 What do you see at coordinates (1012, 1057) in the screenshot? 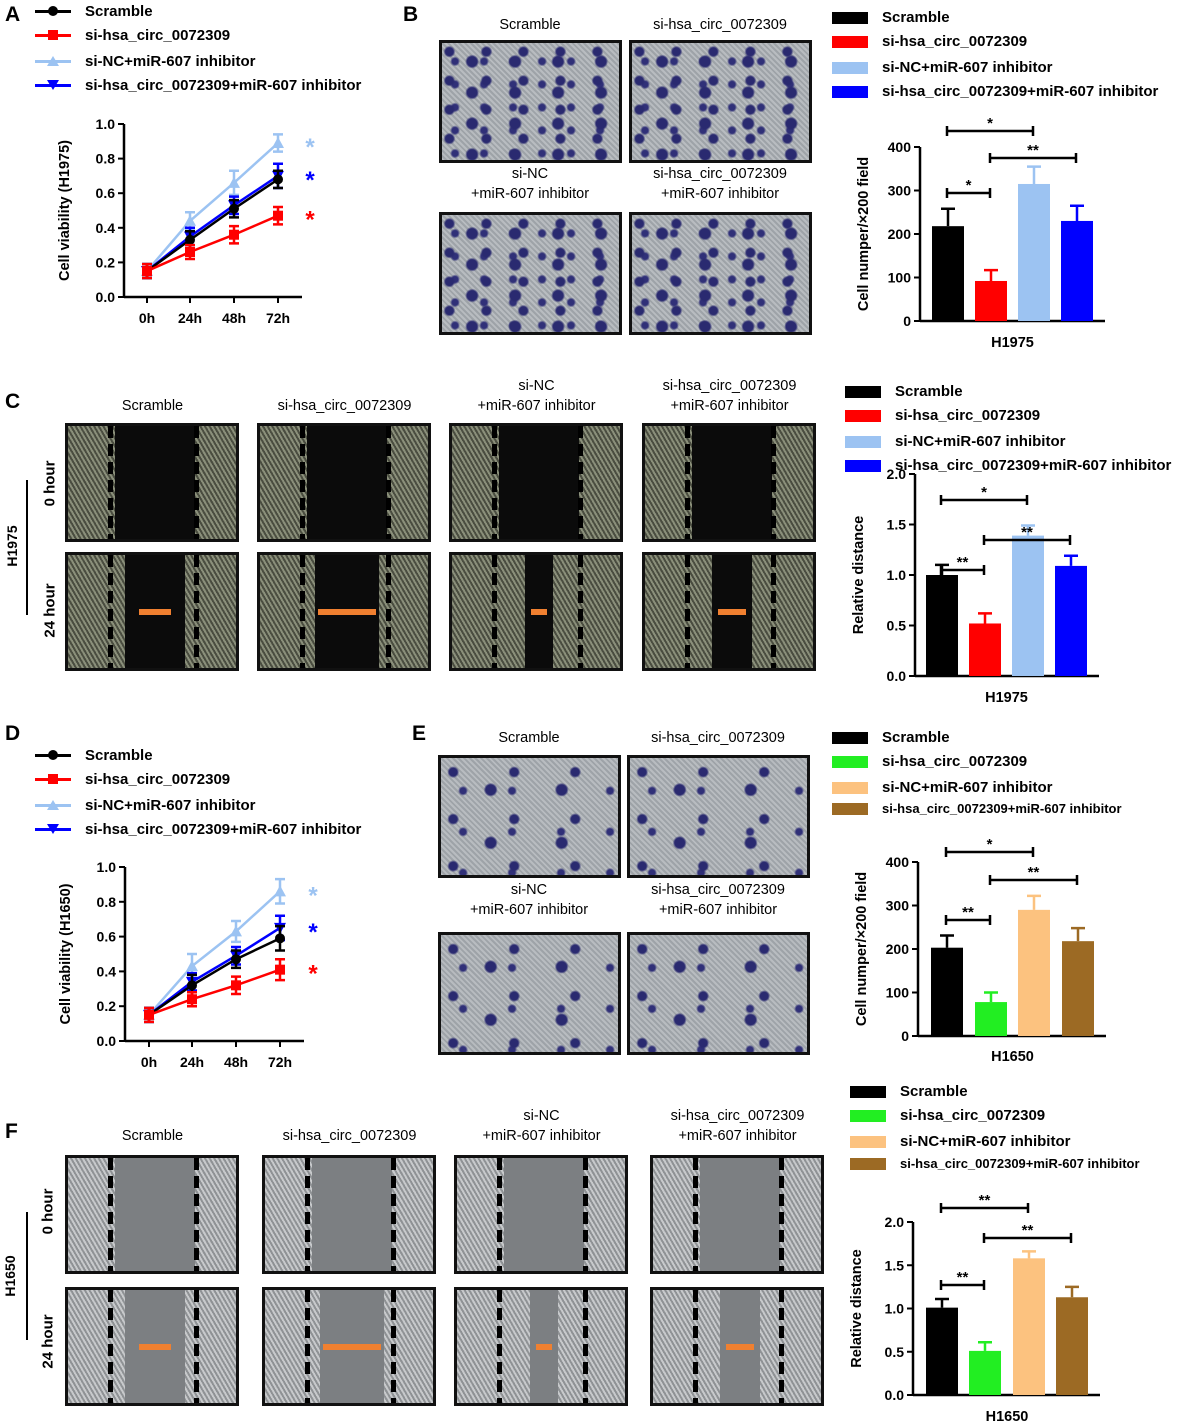
I see `x-axis-label: H1650` at bounding box center [1012, 1057].